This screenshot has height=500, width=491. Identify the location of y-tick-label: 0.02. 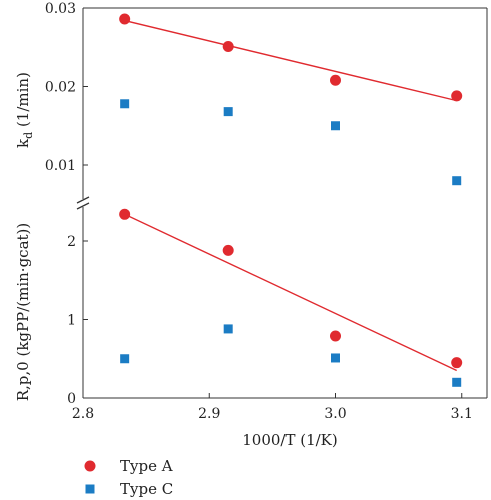
(60, 88).